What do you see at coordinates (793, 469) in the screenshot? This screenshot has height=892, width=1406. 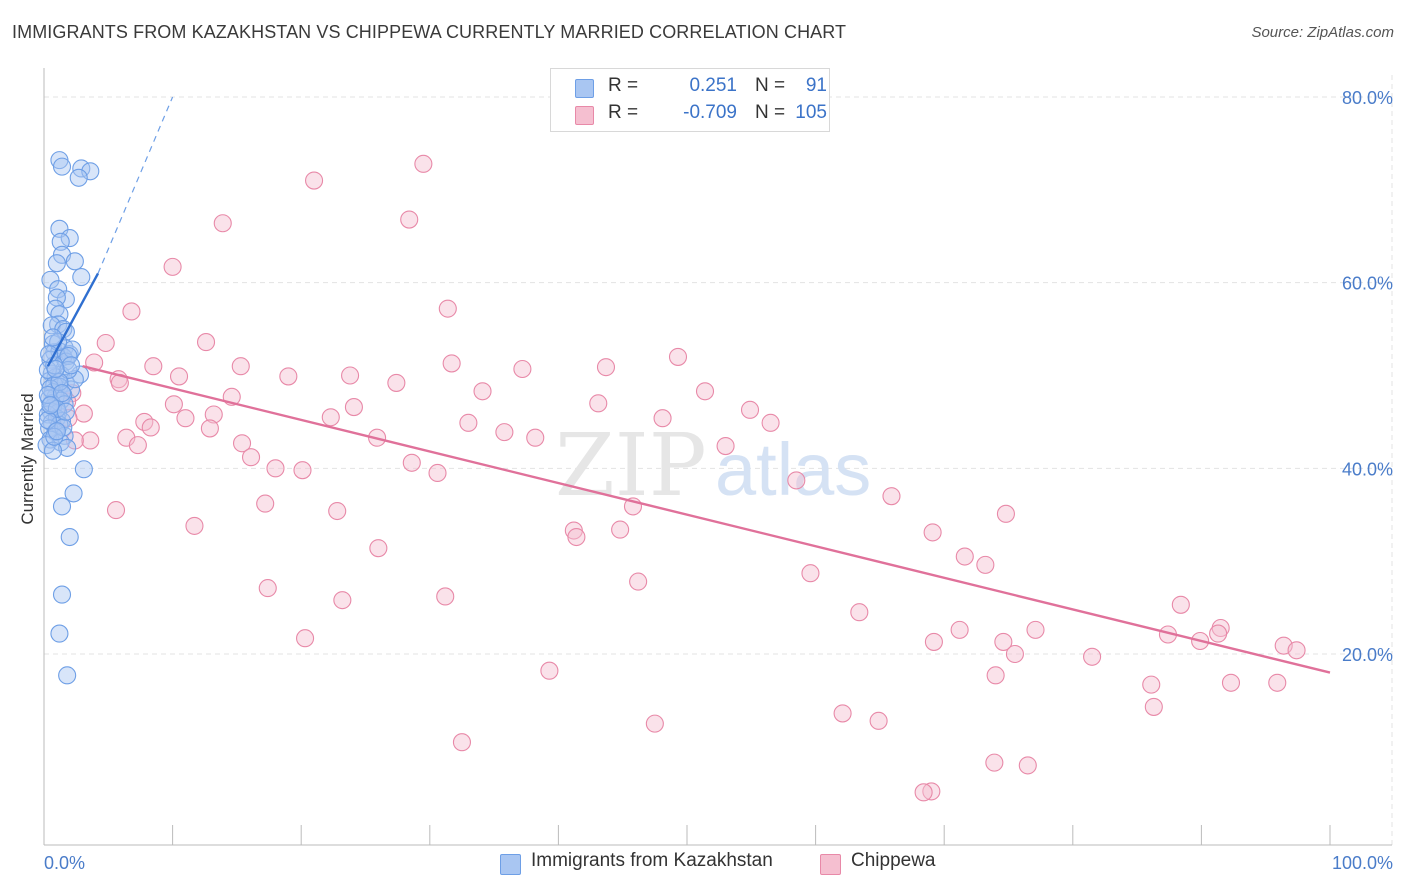 I see `watermark-atlas: atlas` at bounding box center [793, 469].